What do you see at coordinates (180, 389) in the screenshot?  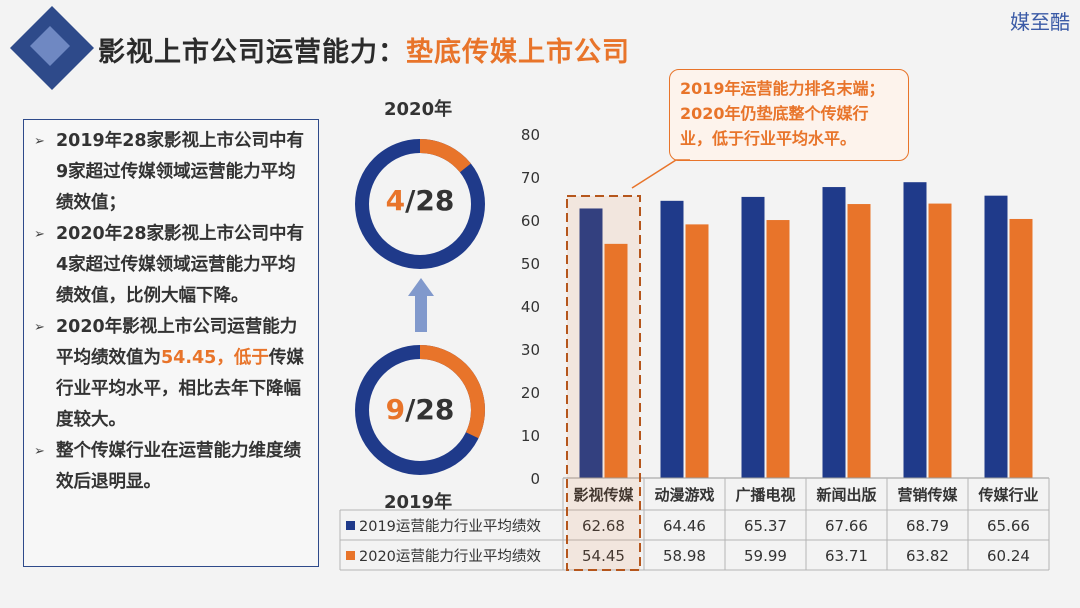 I see `bullet-segment: 传媒行业平均水平，相比去年下降幅度较大。` at bounding box center [180, 389].